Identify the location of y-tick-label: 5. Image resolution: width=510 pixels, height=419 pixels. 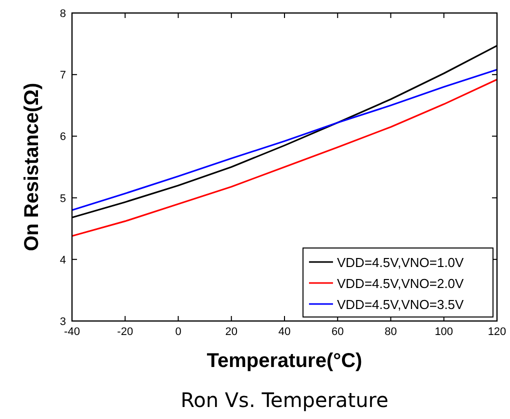
(63, 198).